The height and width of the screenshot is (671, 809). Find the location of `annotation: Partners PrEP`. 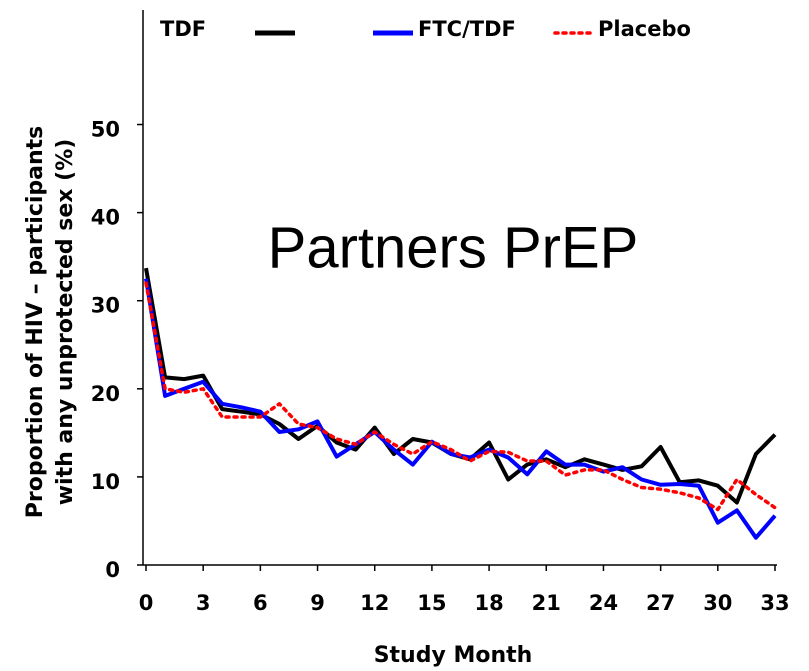

annotation: Partners PrEP is located at coordinates (453, 247).